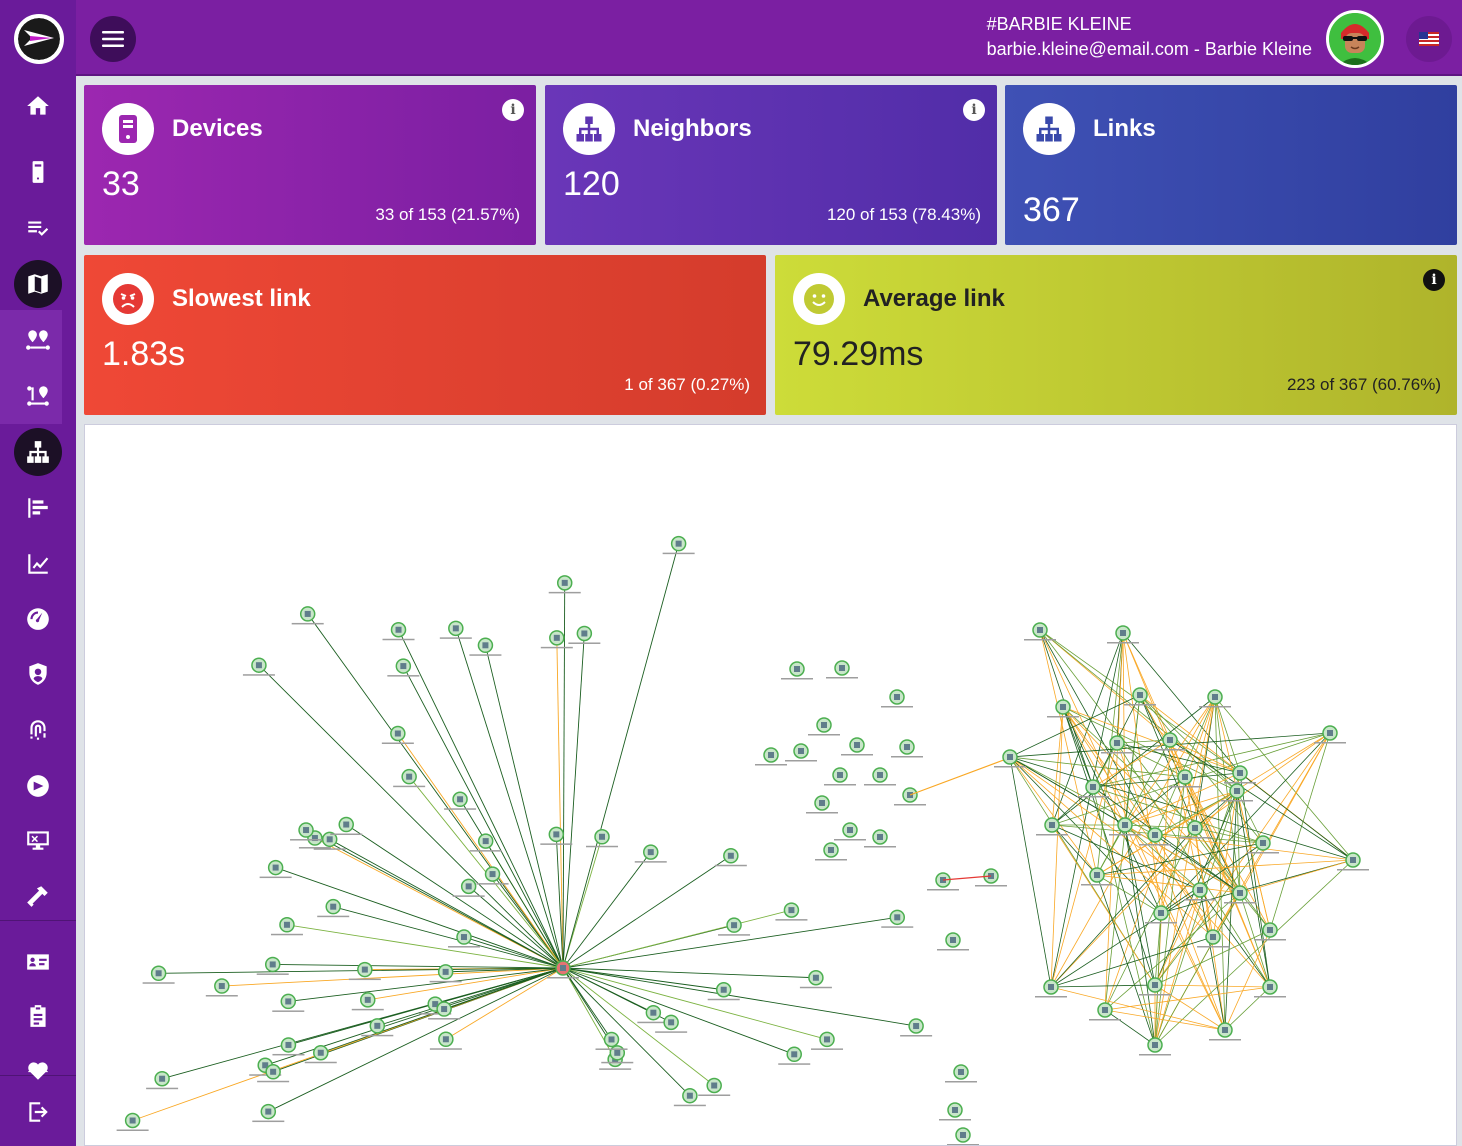 Image resolution: width=1462 pixels, height=1146 pixels. Describe the element at coordinates (38, 228) in the screenshot. I see `checklist-icon` at that location.